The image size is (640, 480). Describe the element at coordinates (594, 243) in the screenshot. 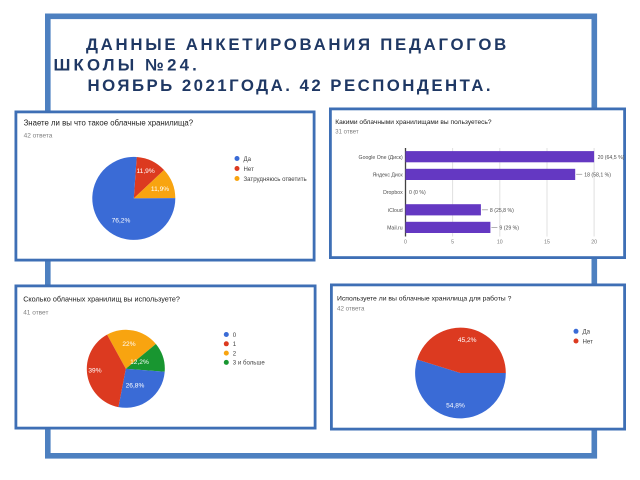

I see `svg-text: 20` at that location.